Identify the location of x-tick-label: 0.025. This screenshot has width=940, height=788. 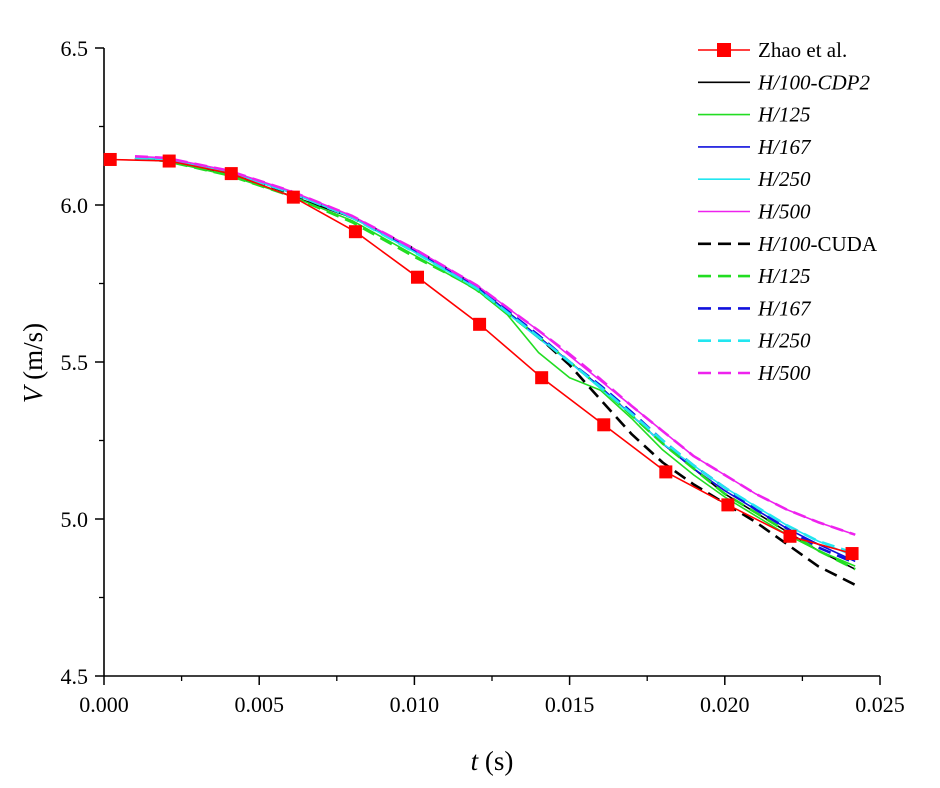
(880, 704).